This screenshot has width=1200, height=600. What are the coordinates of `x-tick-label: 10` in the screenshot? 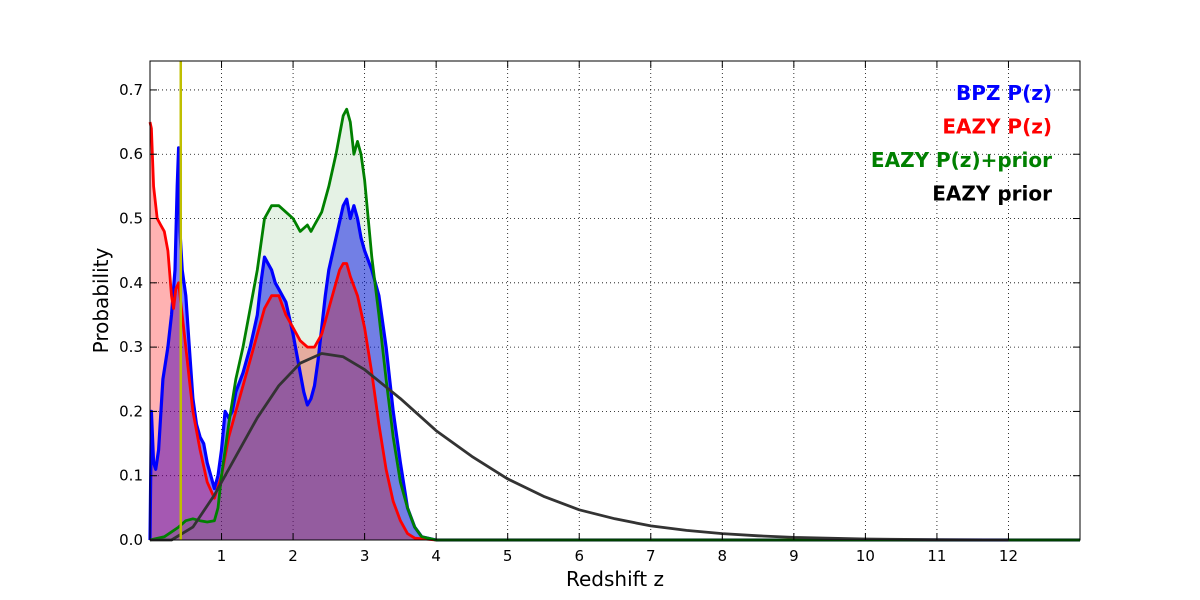 It's located at (865, 556).